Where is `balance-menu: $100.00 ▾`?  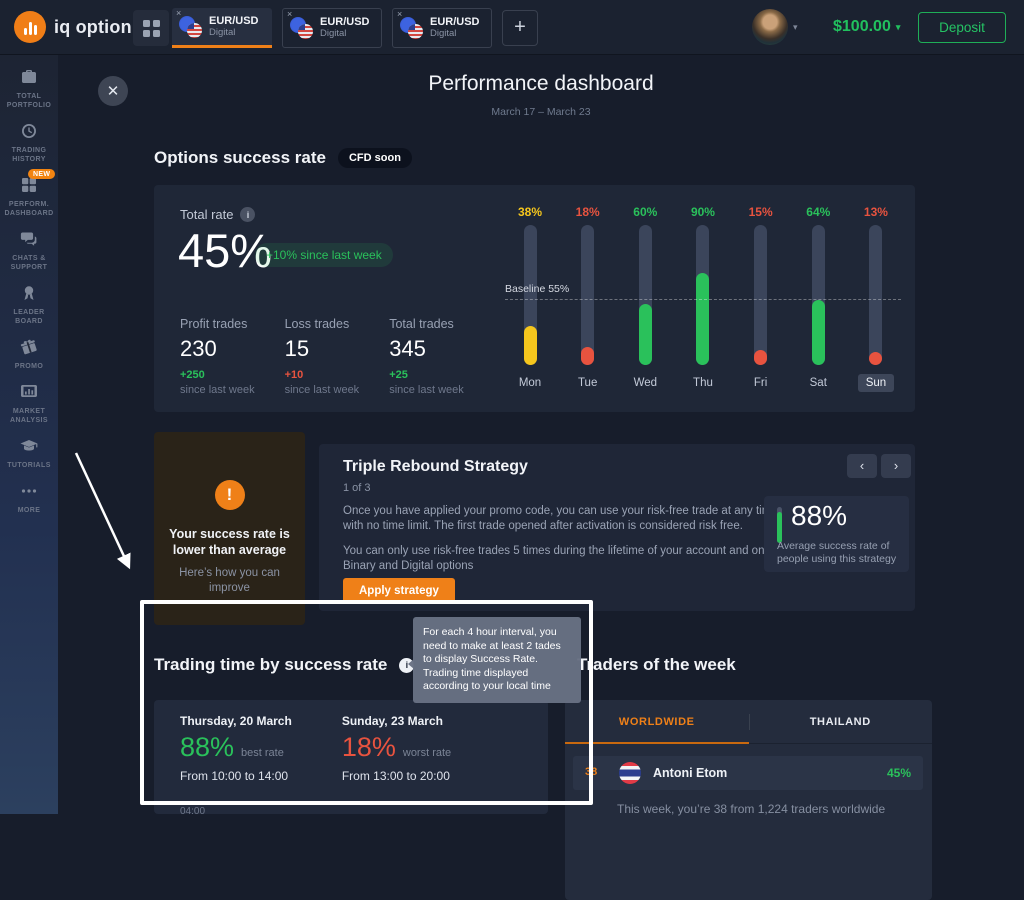 balance-menu: $100.00 ▾ is located at coordinates (866, 27).